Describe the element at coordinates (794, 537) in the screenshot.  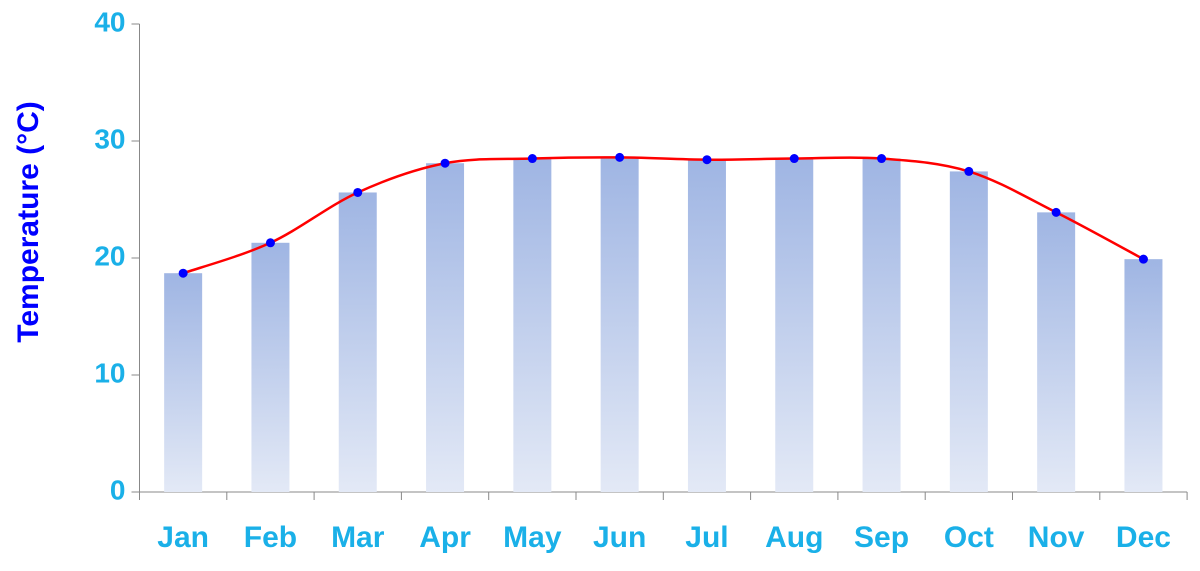
I see `x-tick-label: Aug` at that location.